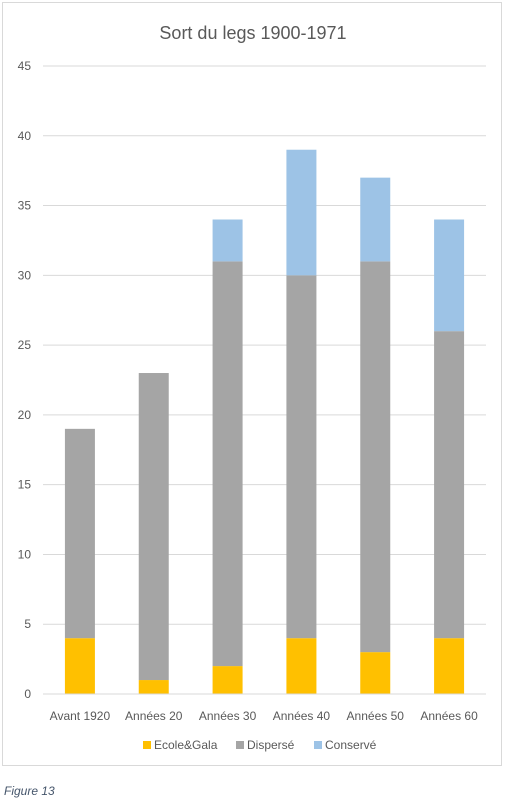 The height and width of the screenshot is (805, 511). Describe the element at coordinates (301, 457) in the screenshot. I see `bar-dispers--3` at that location.